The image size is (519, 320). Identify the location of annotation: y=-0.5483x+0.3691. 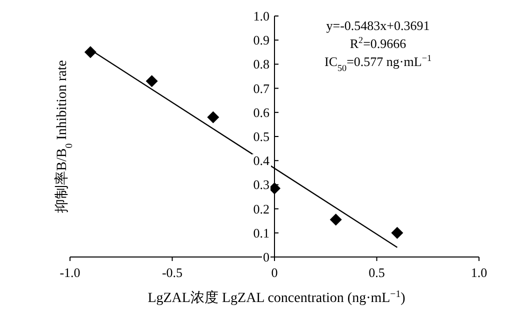
(378, 25).